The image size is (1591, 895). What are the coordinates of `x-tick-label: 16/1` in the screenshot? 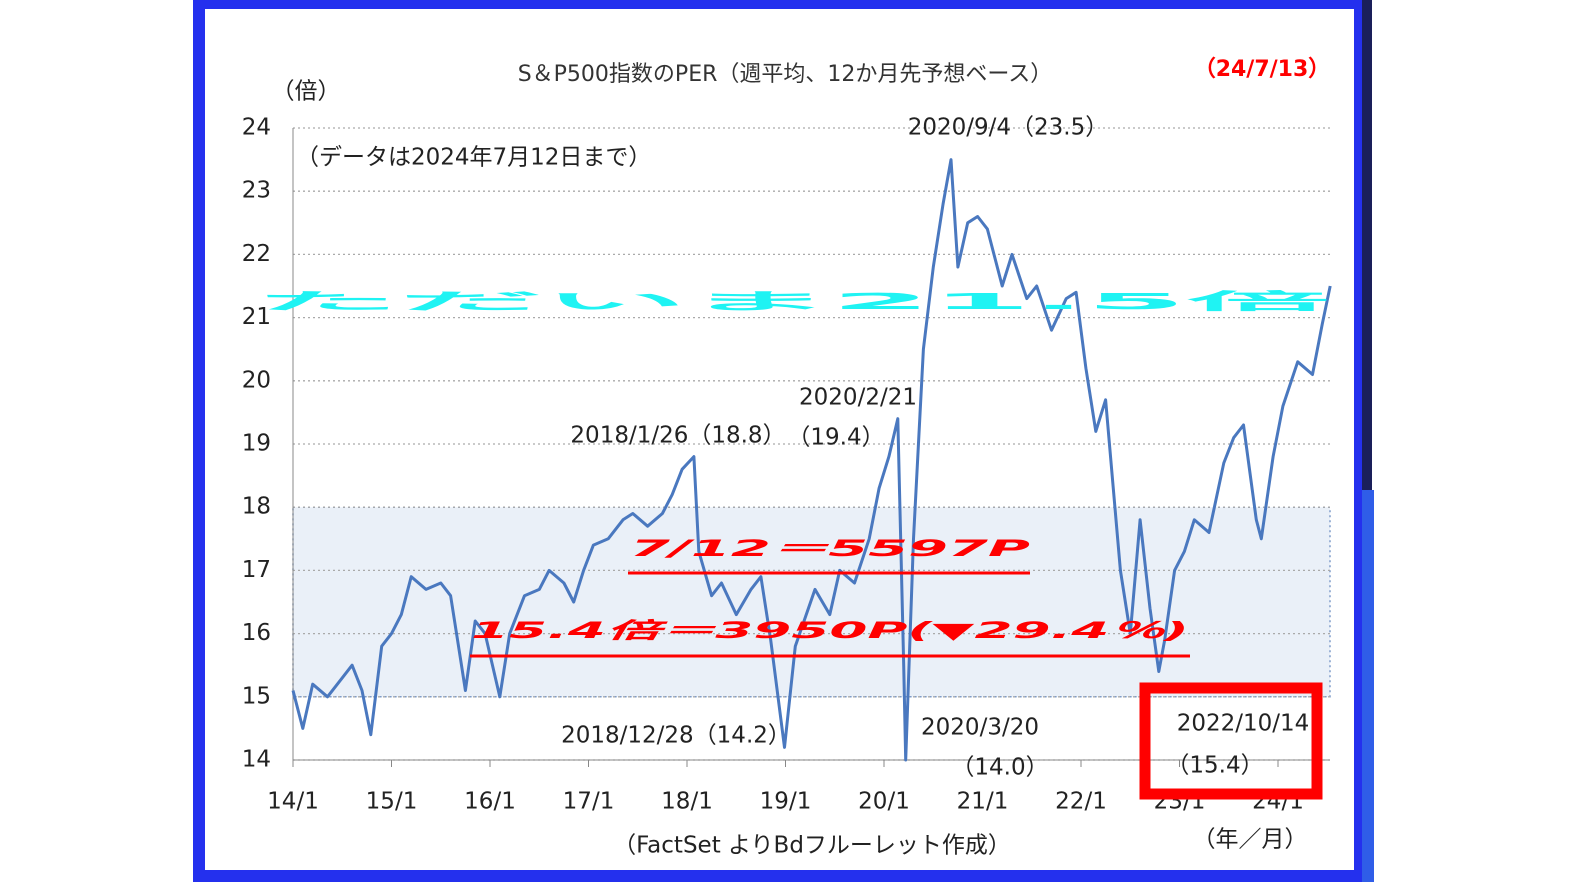 It's located at (490, 802).